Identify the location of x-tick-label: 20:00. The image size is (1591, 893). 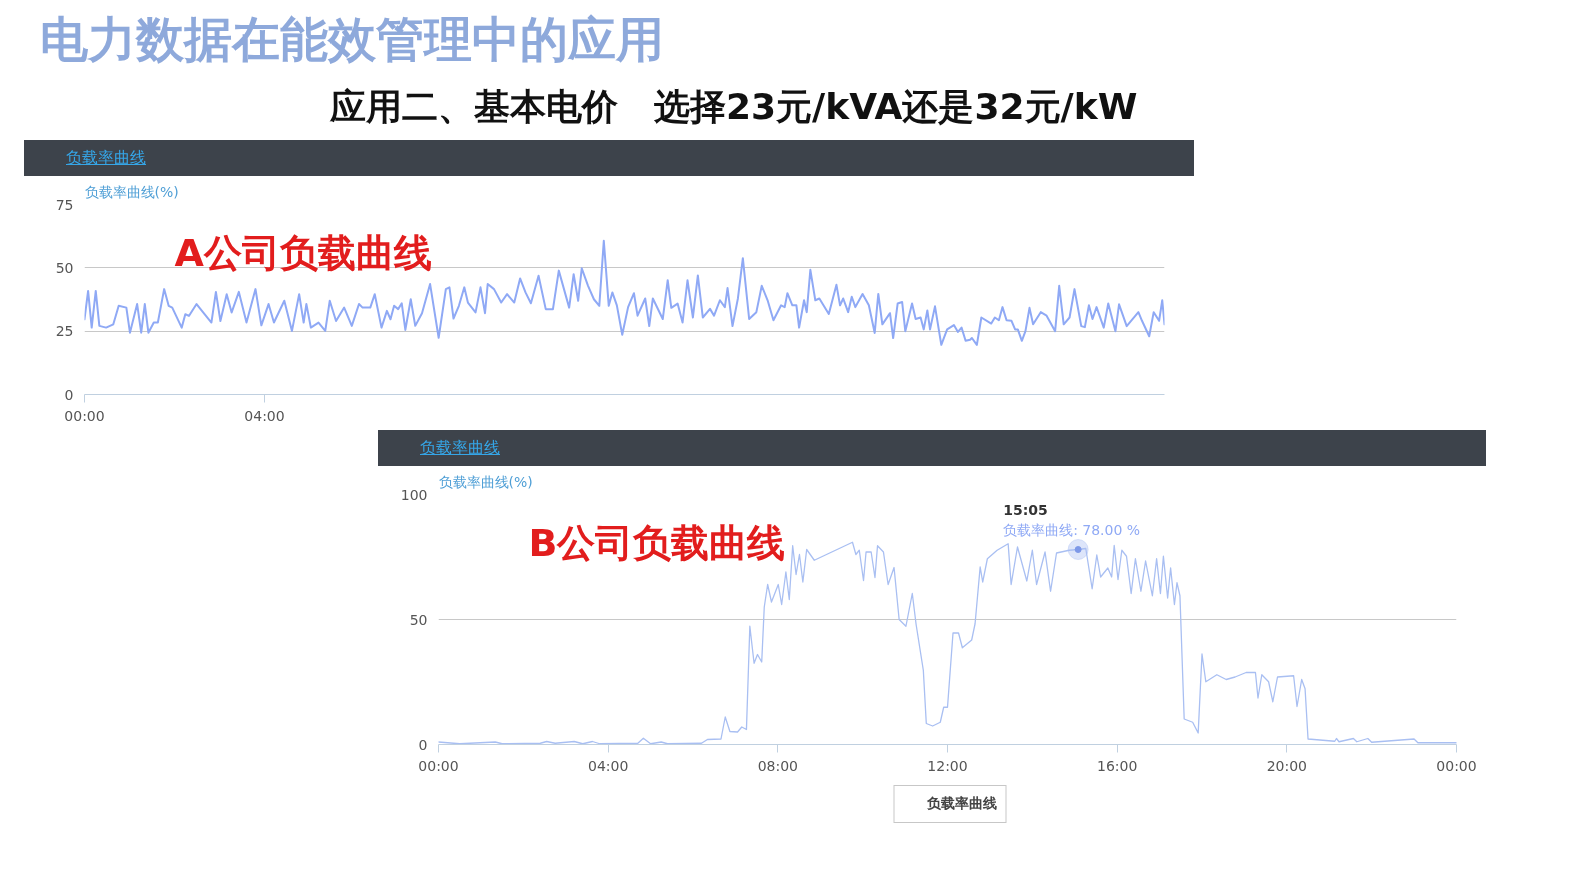
(1287, 765).